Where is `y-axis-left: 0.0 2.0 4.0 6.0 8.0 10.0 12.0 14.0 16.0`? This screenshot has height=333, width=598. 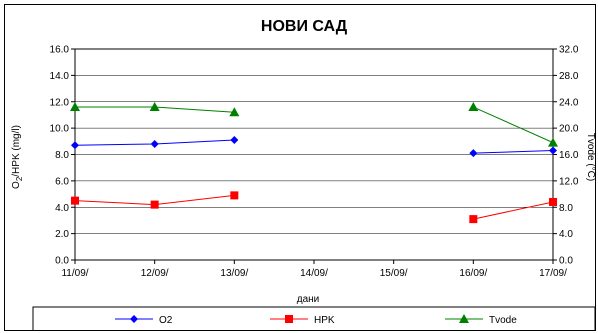 y-axis-left: 0.0 2.0 4.0 6.0 8.0 10.0 12.0 14.0 16.0 is located at coordinates (62, 156).